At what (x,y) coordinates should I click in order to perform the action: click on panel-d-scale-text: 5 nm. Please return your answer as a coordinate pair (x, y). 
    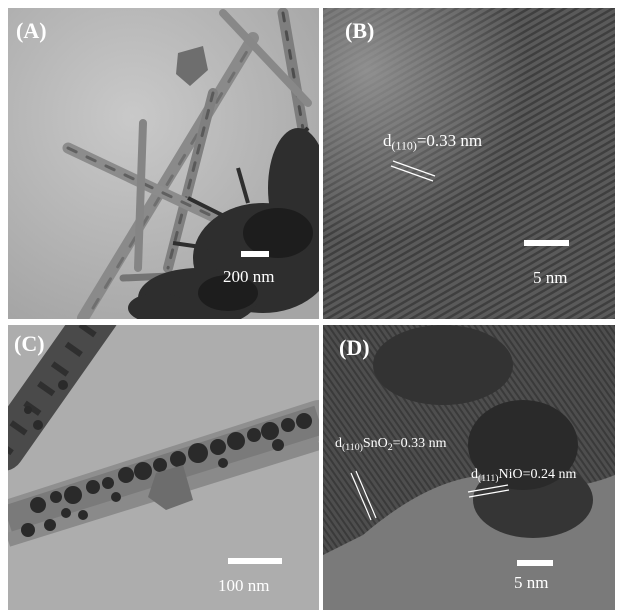
    Looking at the image, I should click on (531, 582).